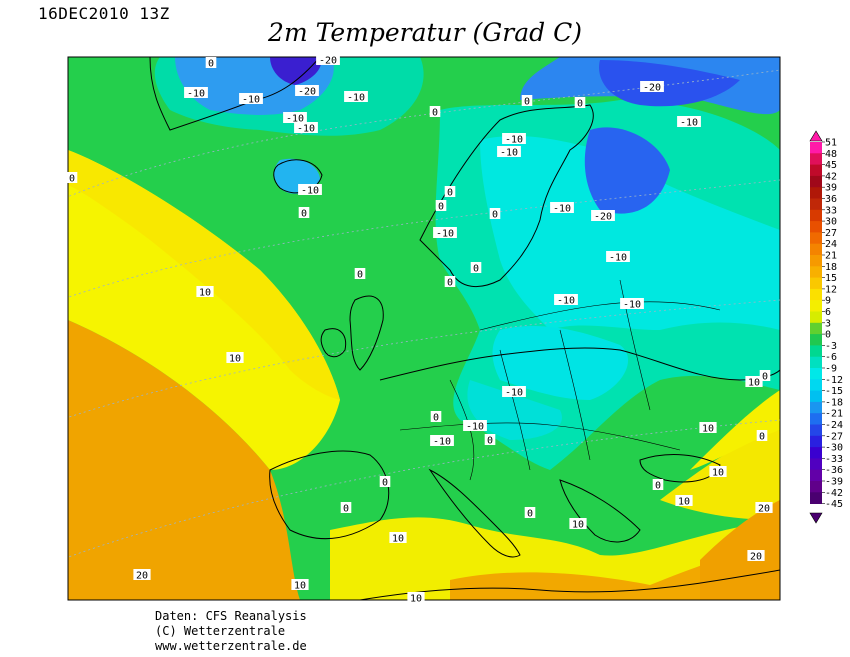  What do you see at coordinates (834, 504) in the screenshot?
I see `legend-tick-label: -45` at bounding box center [834, 504].